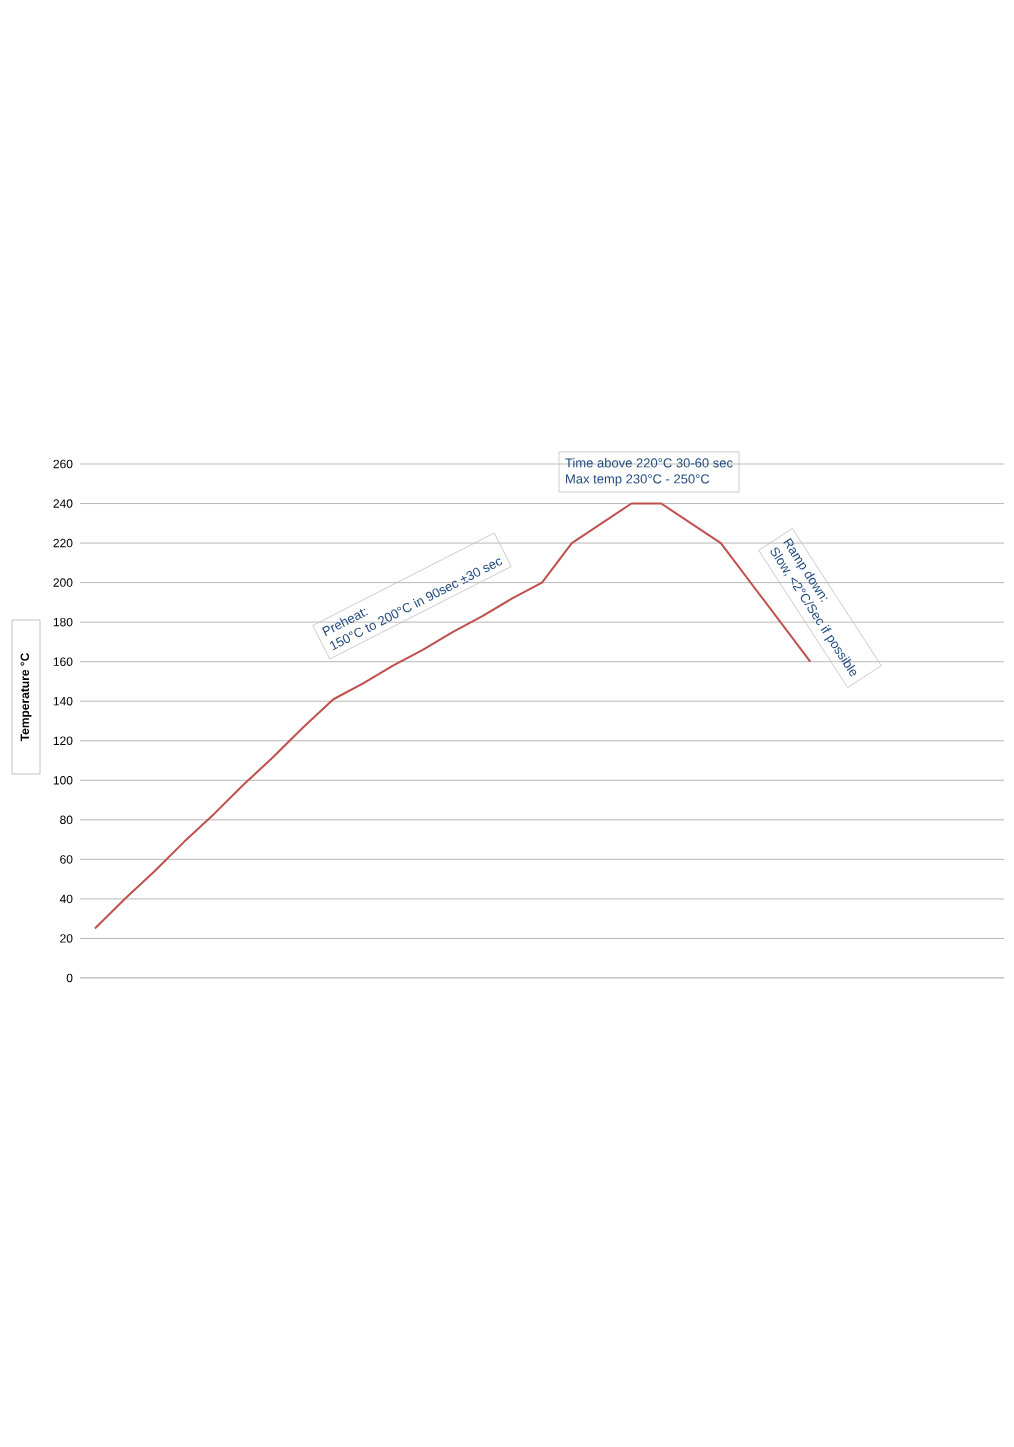 The image size is (1014, 1447). Describe the element at coordinates (63, 543) in the screenshot. I see `y-tick-label: 220` at that location.